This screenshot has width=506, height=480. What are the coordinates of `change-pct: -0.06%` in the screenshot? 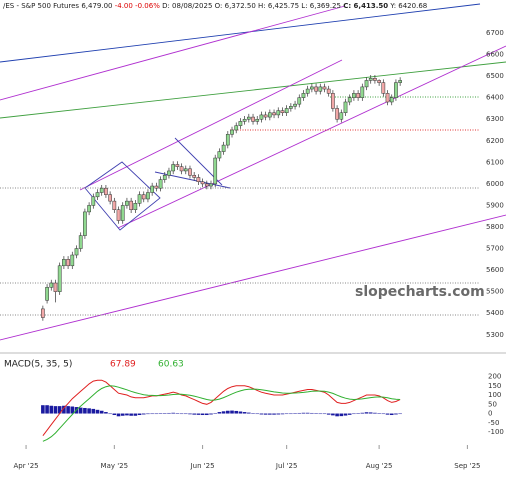 It's located at (147, 6).